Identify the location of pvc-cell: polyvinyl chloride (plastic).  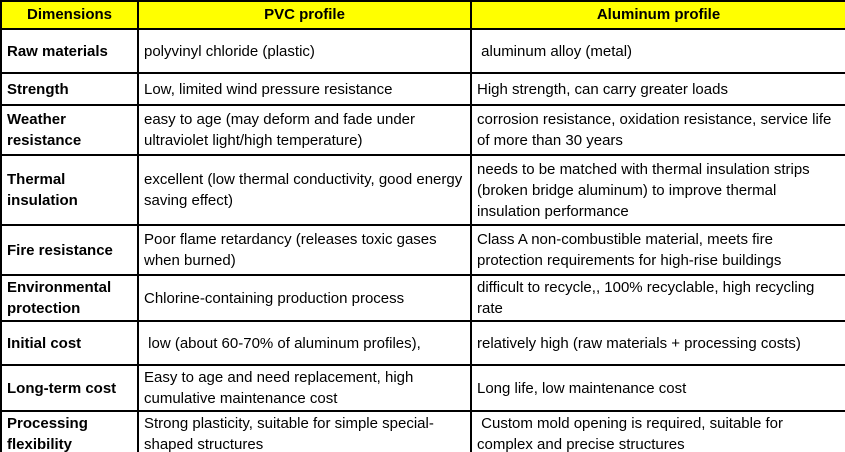
(304, 51).